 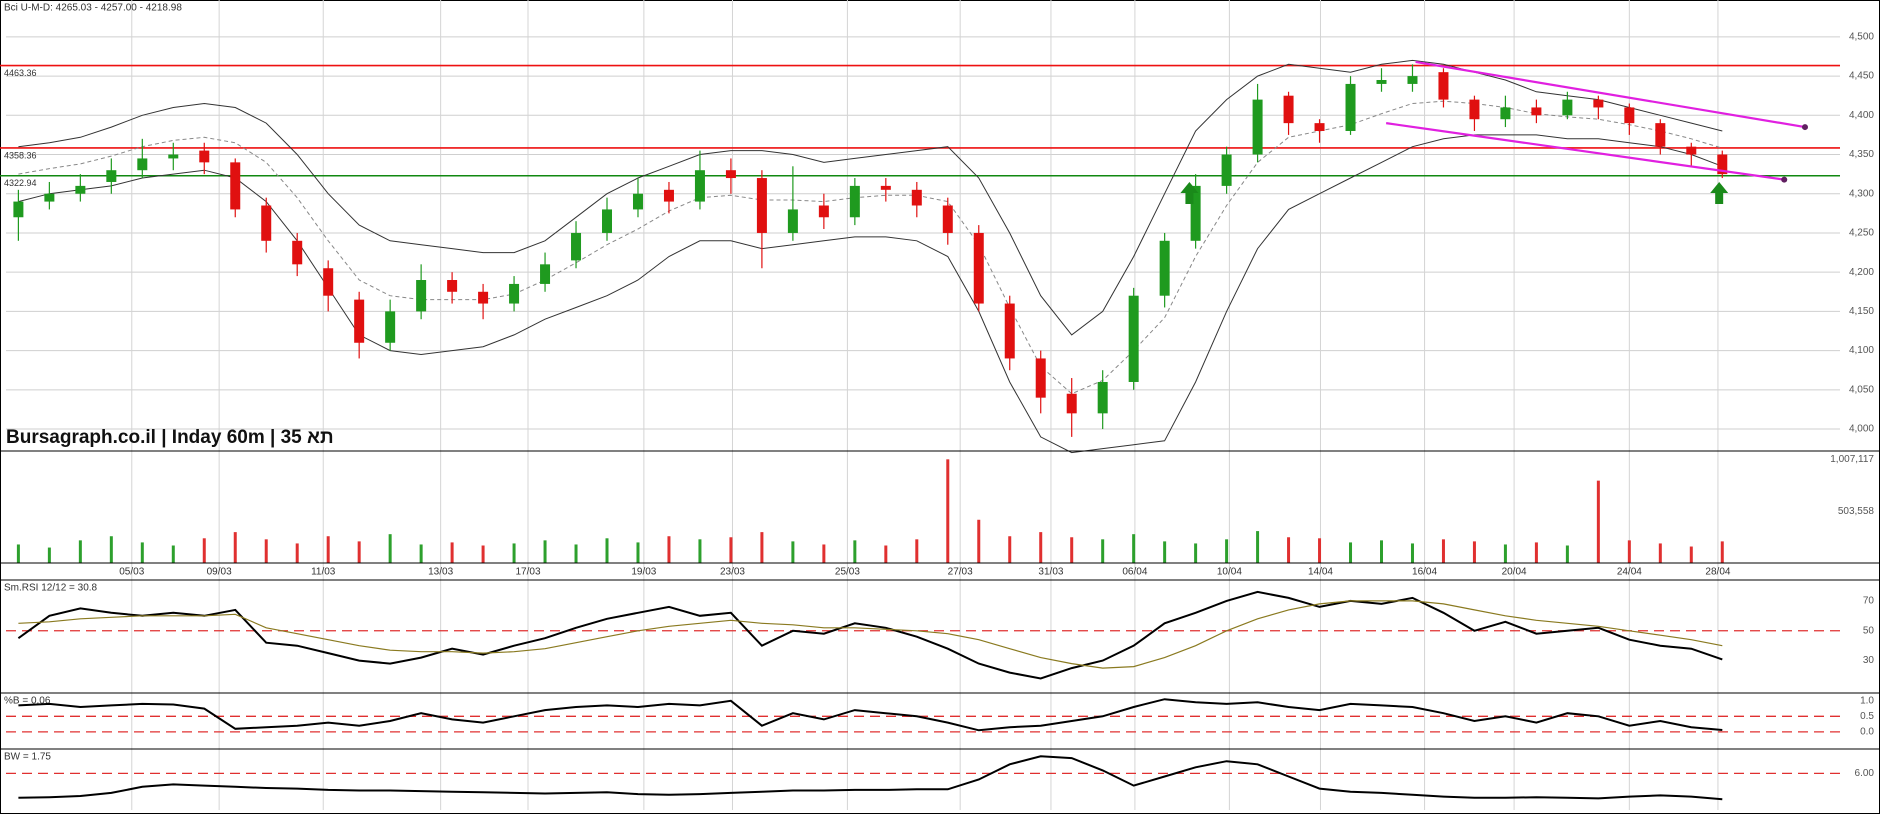 What do you see at coordinates (1865, 773) in the screenshot?
I see `y-tick-label: 6.00` at bounding box center [1865, 773].